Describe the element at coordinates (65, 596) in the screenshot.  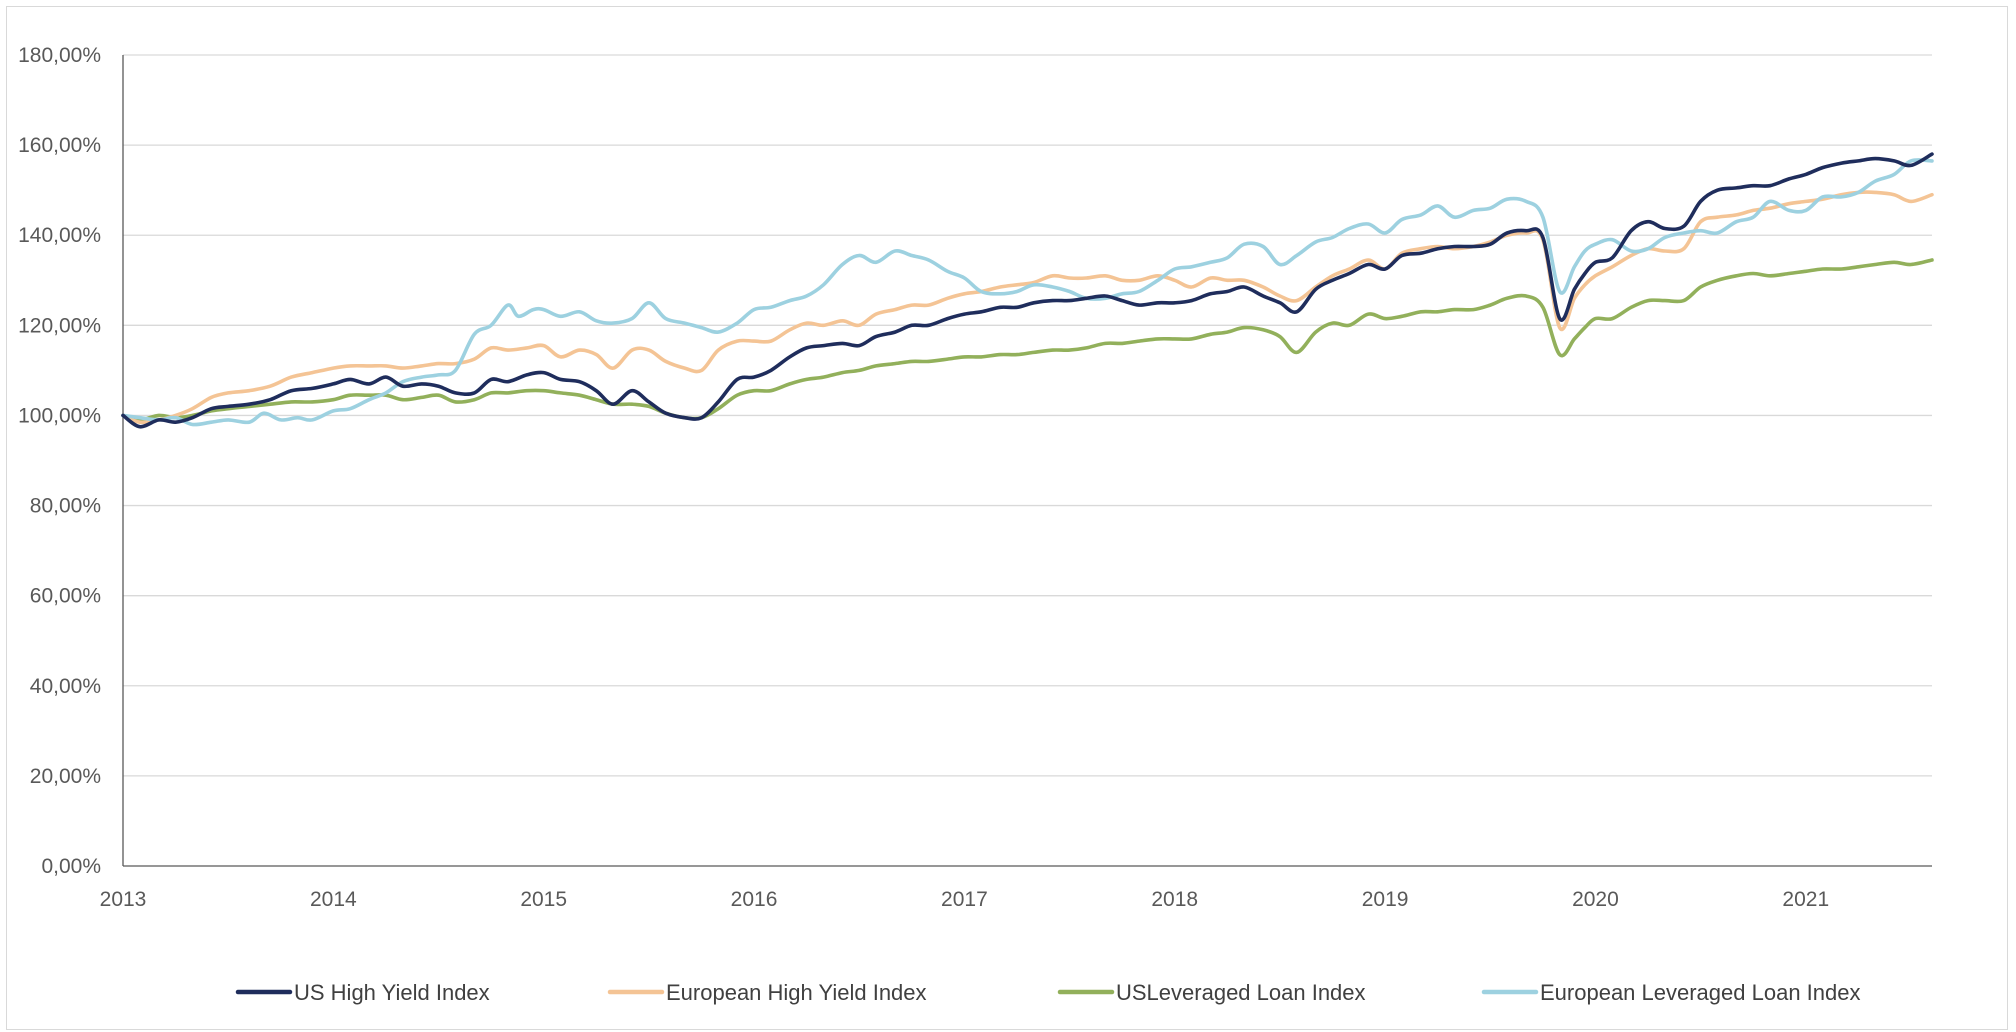
I see `y-tick-label: 60,00%` at that location.